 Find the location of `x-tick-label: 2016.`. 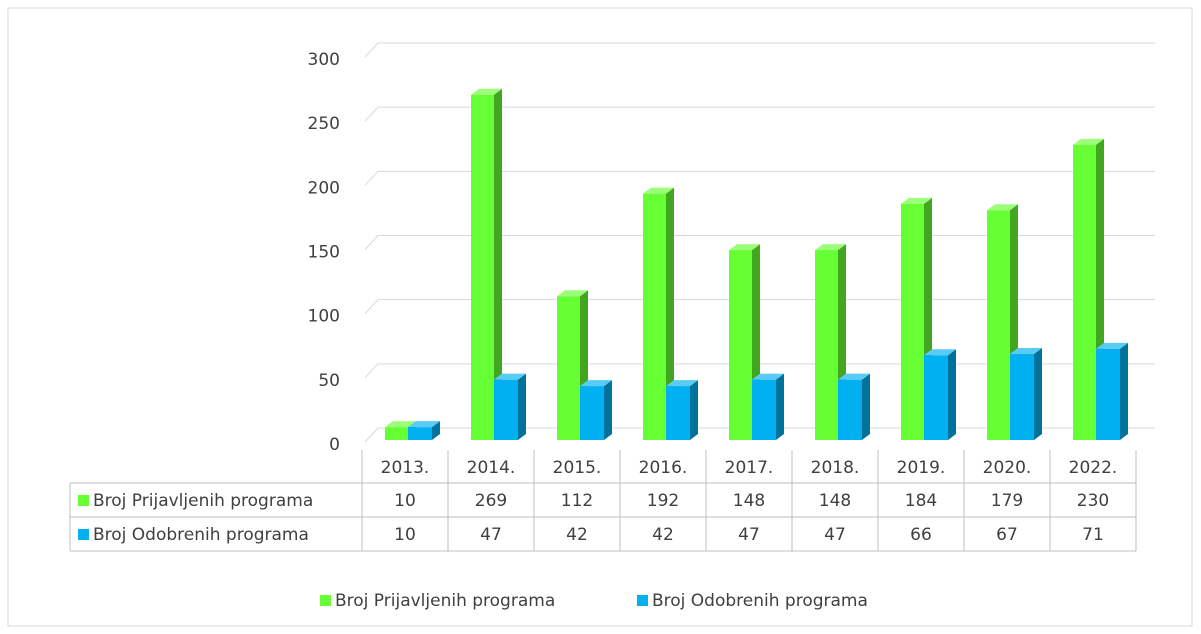

x-tick-label: 2016. is located at coordinates (663, 468).